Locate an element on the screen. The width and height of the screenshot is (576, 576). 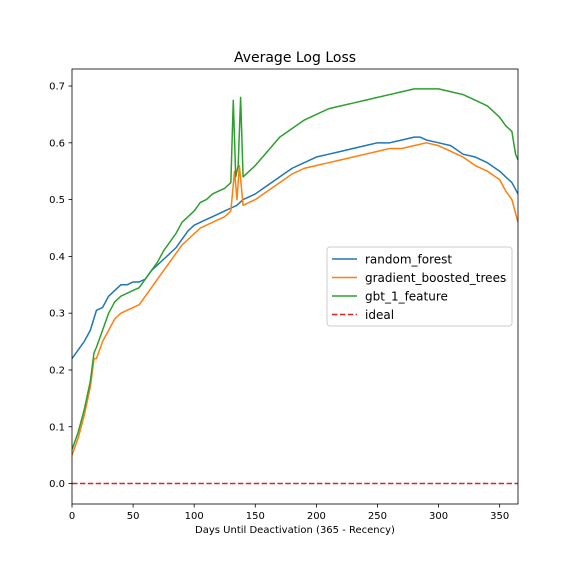
legend-label-ideal: ideal is located at coordinates (379, 315).